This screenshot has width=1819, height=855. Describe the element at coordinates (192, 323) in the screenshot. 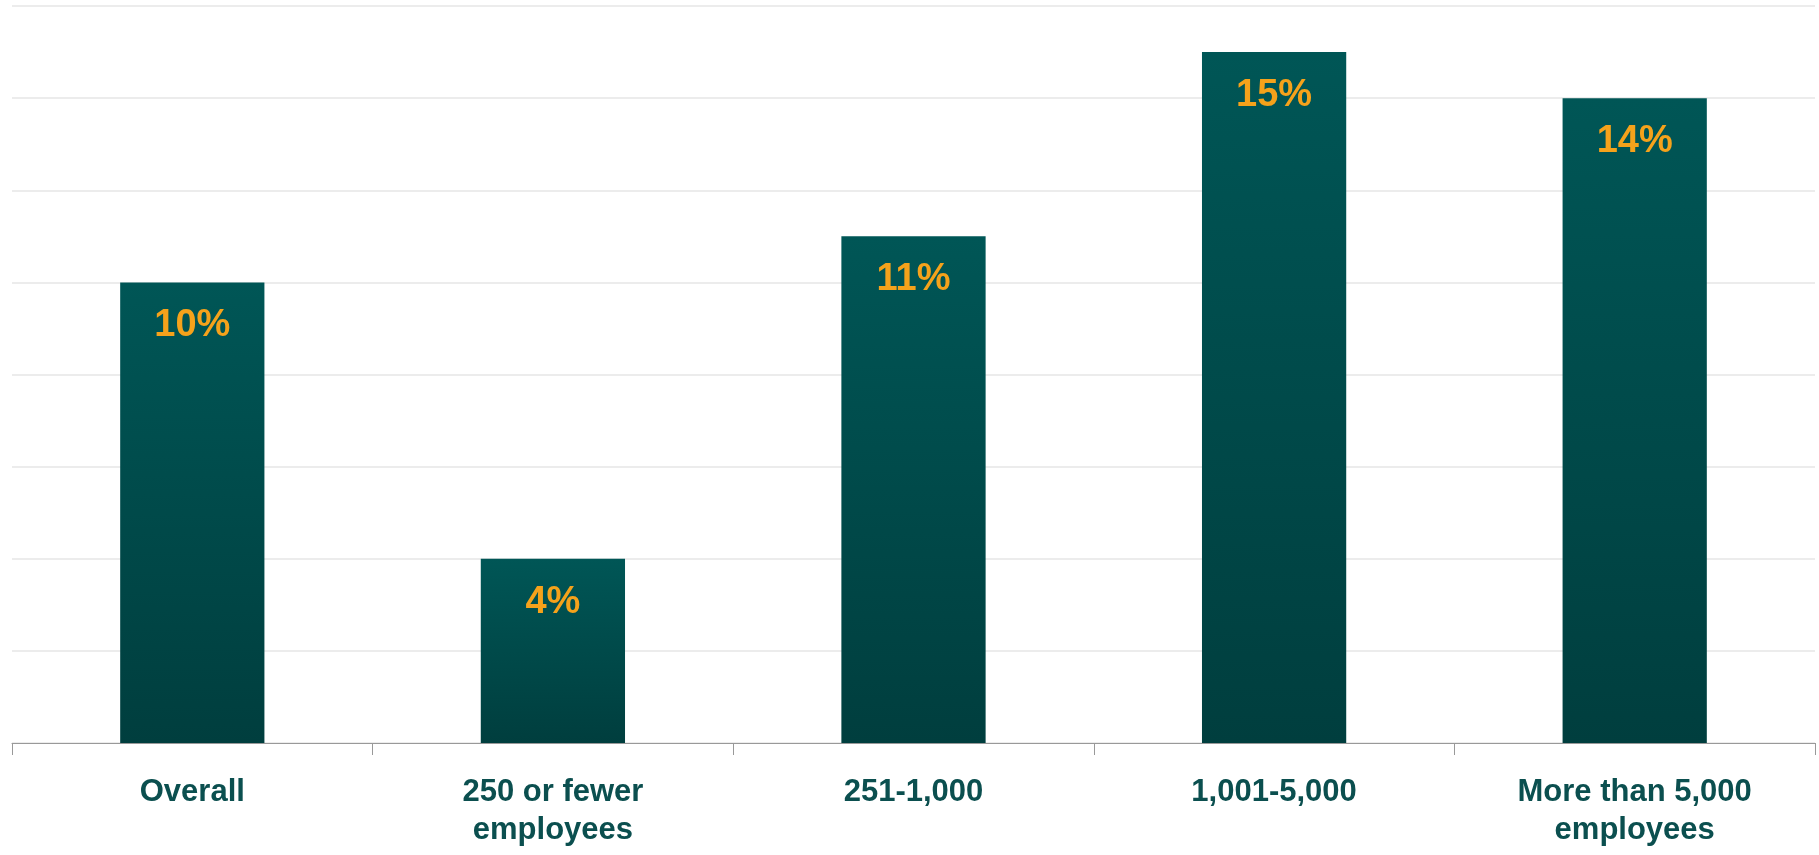

I see `data-label: 10%` at that location.